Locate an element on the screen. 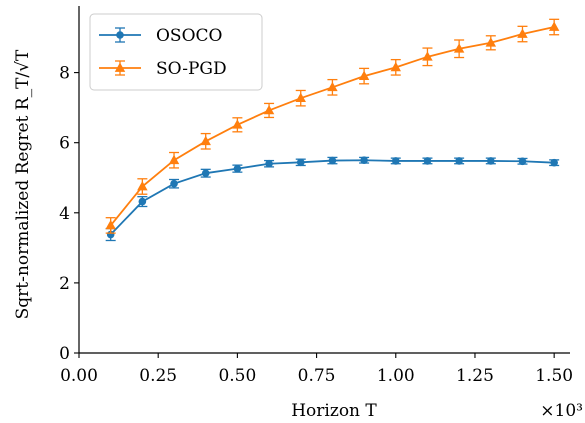 The width and height of the screenshot is (585, 423). y-tick-label: 6 is located at coordinates (64, 144).